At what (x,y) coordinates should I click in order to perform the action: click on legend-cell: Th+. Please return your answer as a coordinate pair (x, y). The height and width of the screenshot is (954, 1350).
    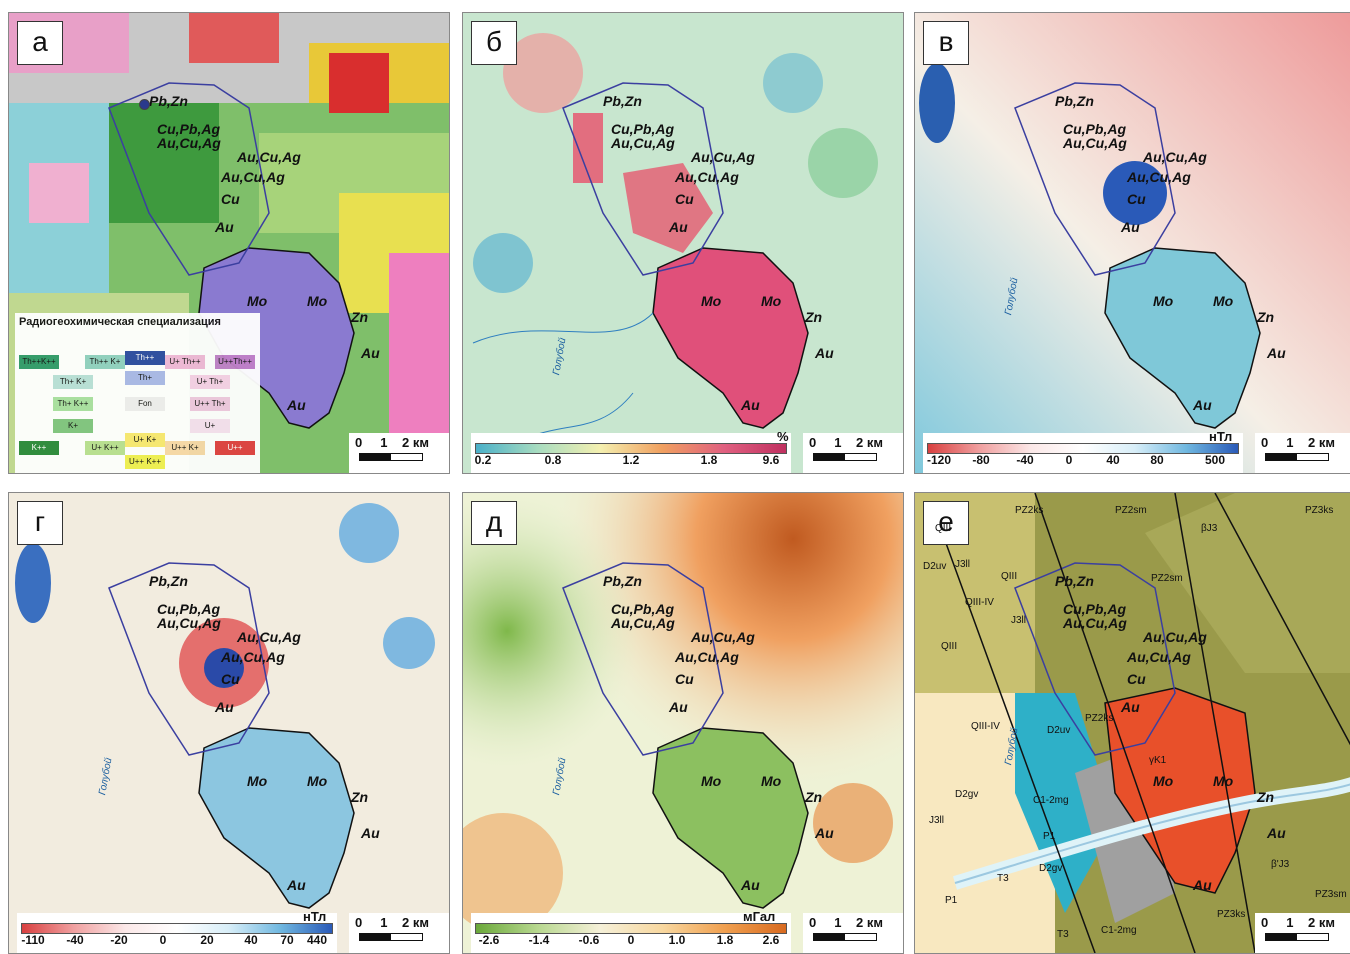
    Looking at the image, I should click on (145, 378).